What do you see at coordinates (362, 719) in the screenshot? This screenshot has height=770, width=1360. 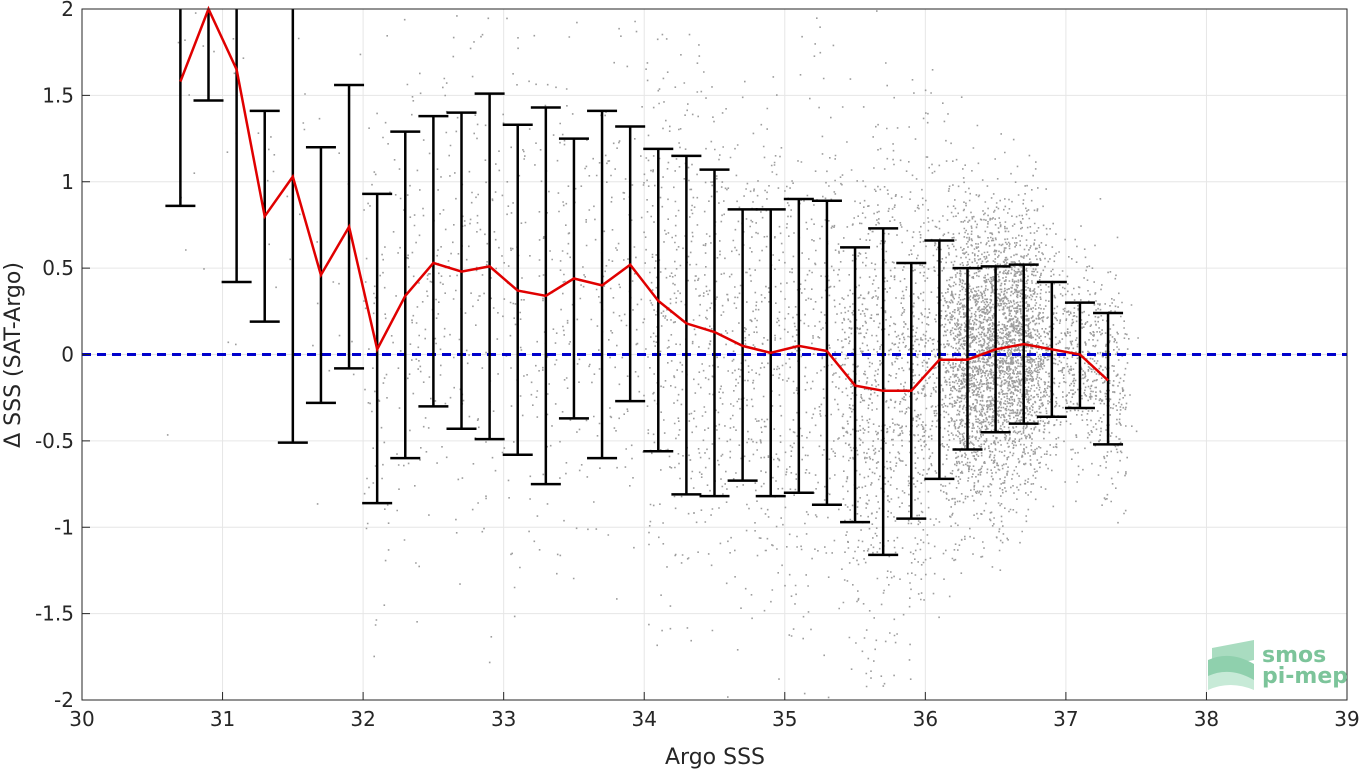 I see `x-tick-label: 32` at bounding box center [362, 719].